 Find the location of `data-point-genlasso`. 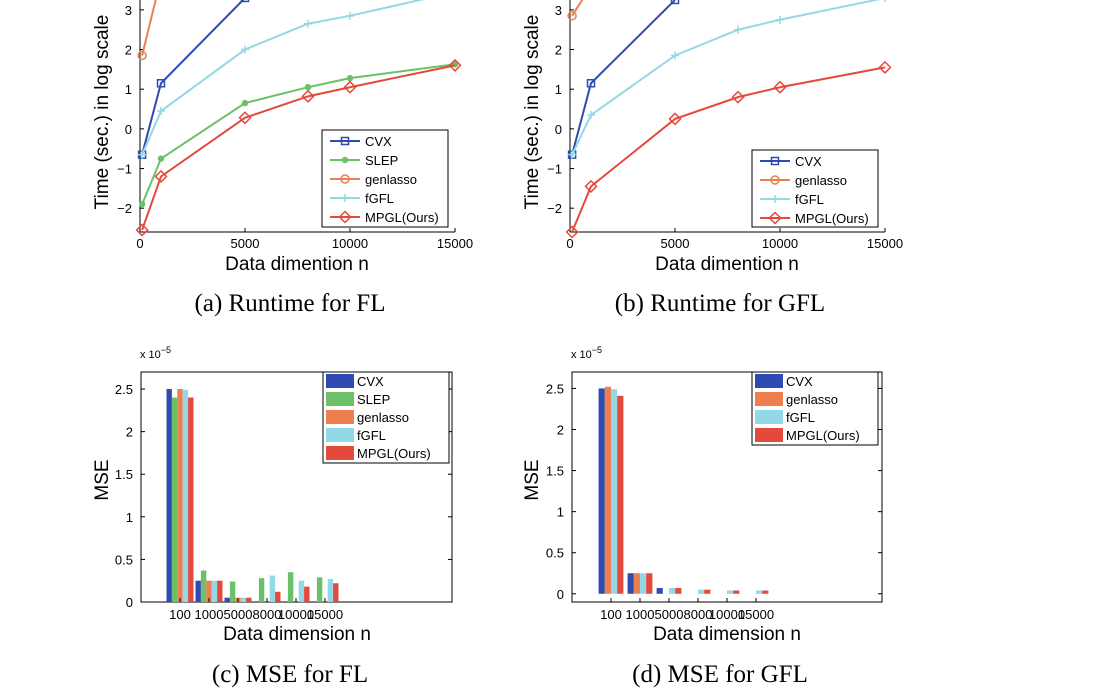

data-point-genlasso is located at coordinates (572, 16).